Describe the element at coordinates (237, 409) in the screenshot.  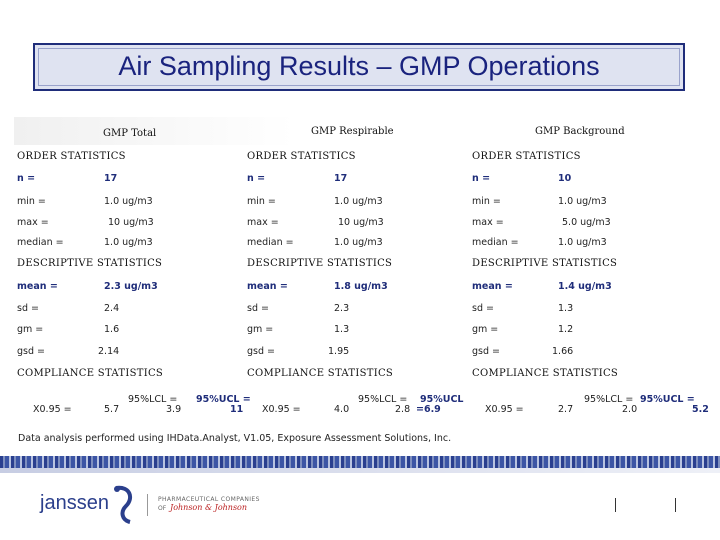
I see `compliance-ucl-value: 11` at that location.